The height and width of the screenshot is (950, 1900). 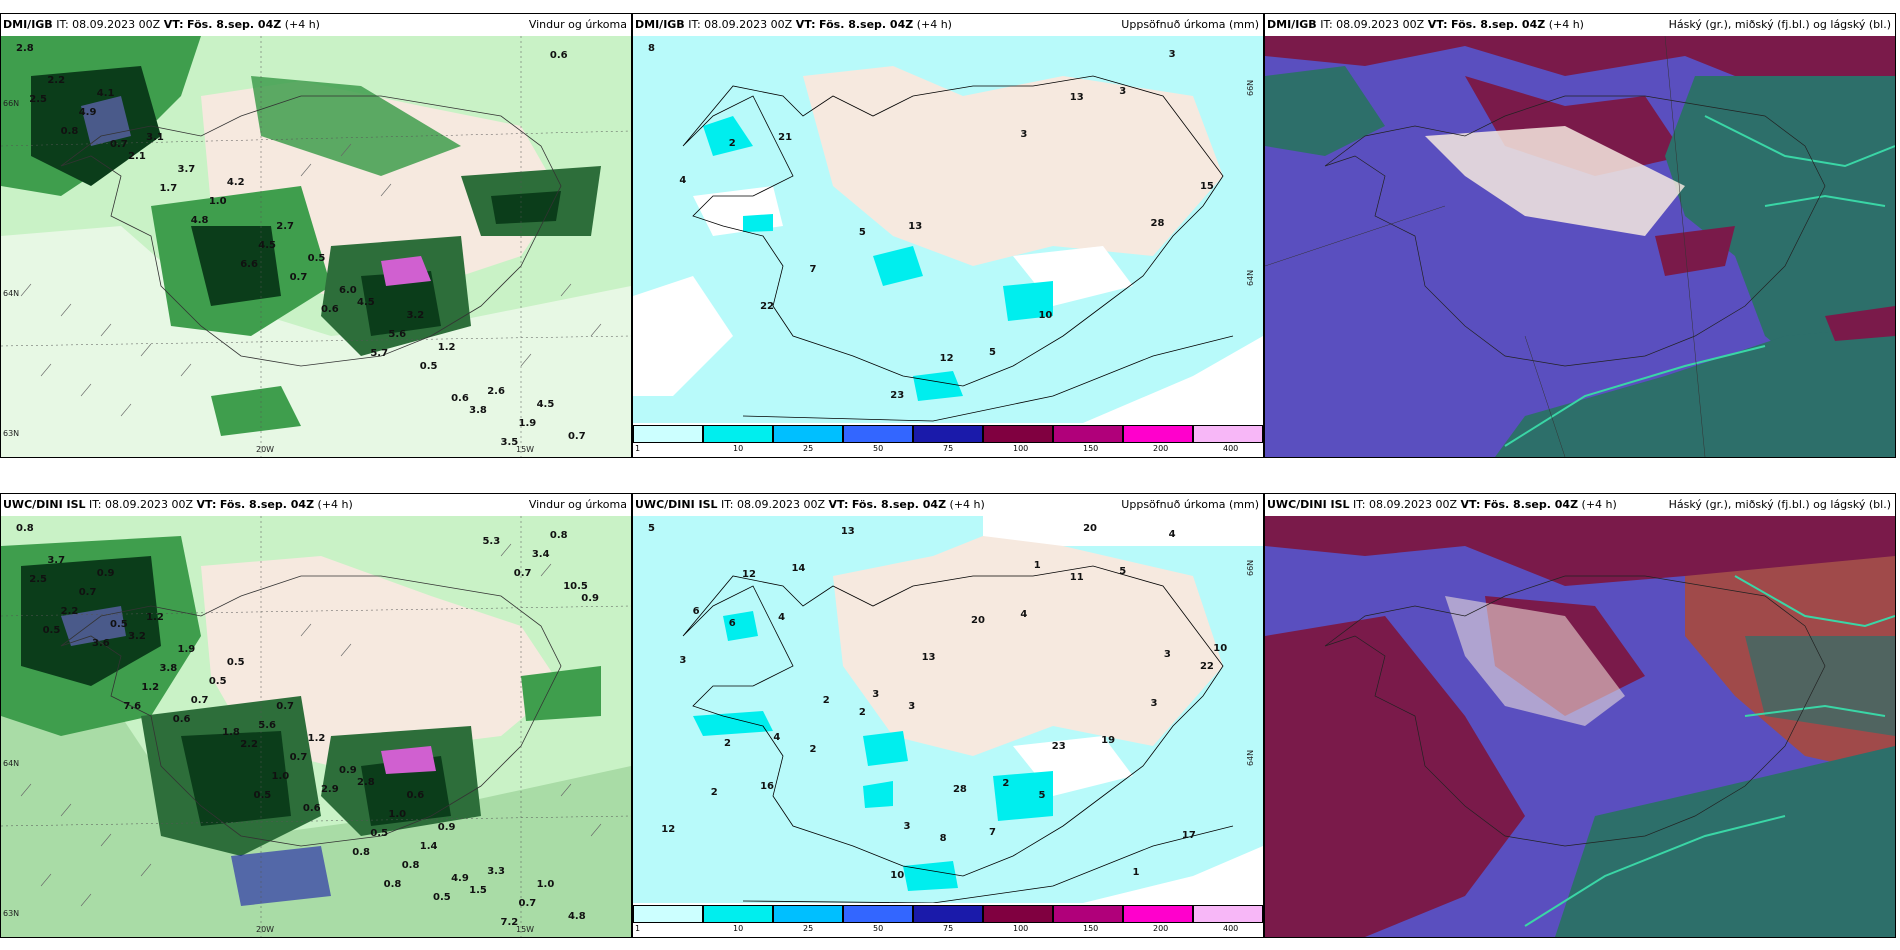 I want to click on value-label: 13, so click(x=848, y=531).